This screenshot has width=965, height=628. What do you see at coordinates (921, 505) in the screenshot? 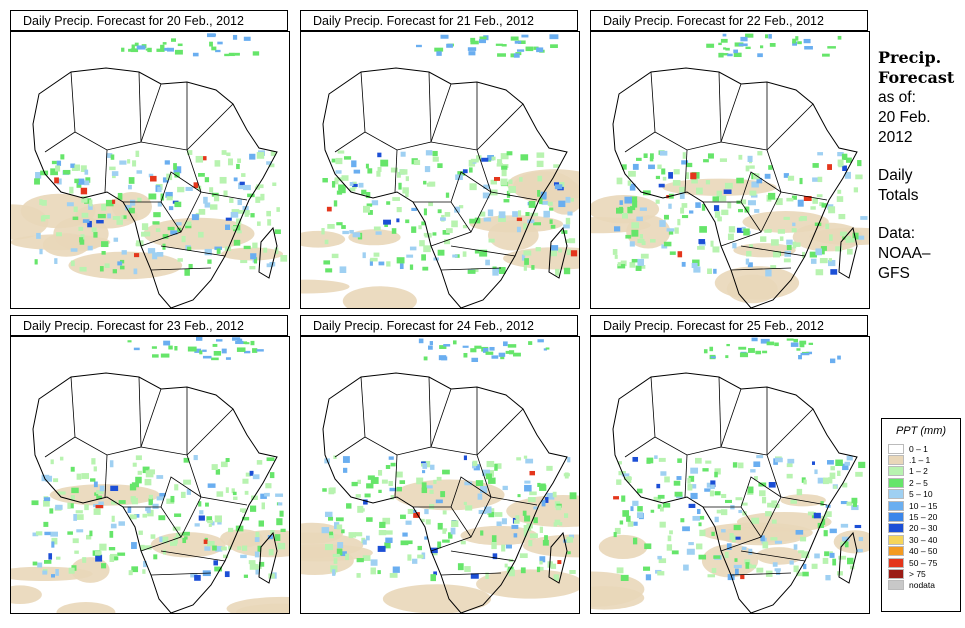
I see `legend-item: 10 – 15` at bounding box center [921, 505].